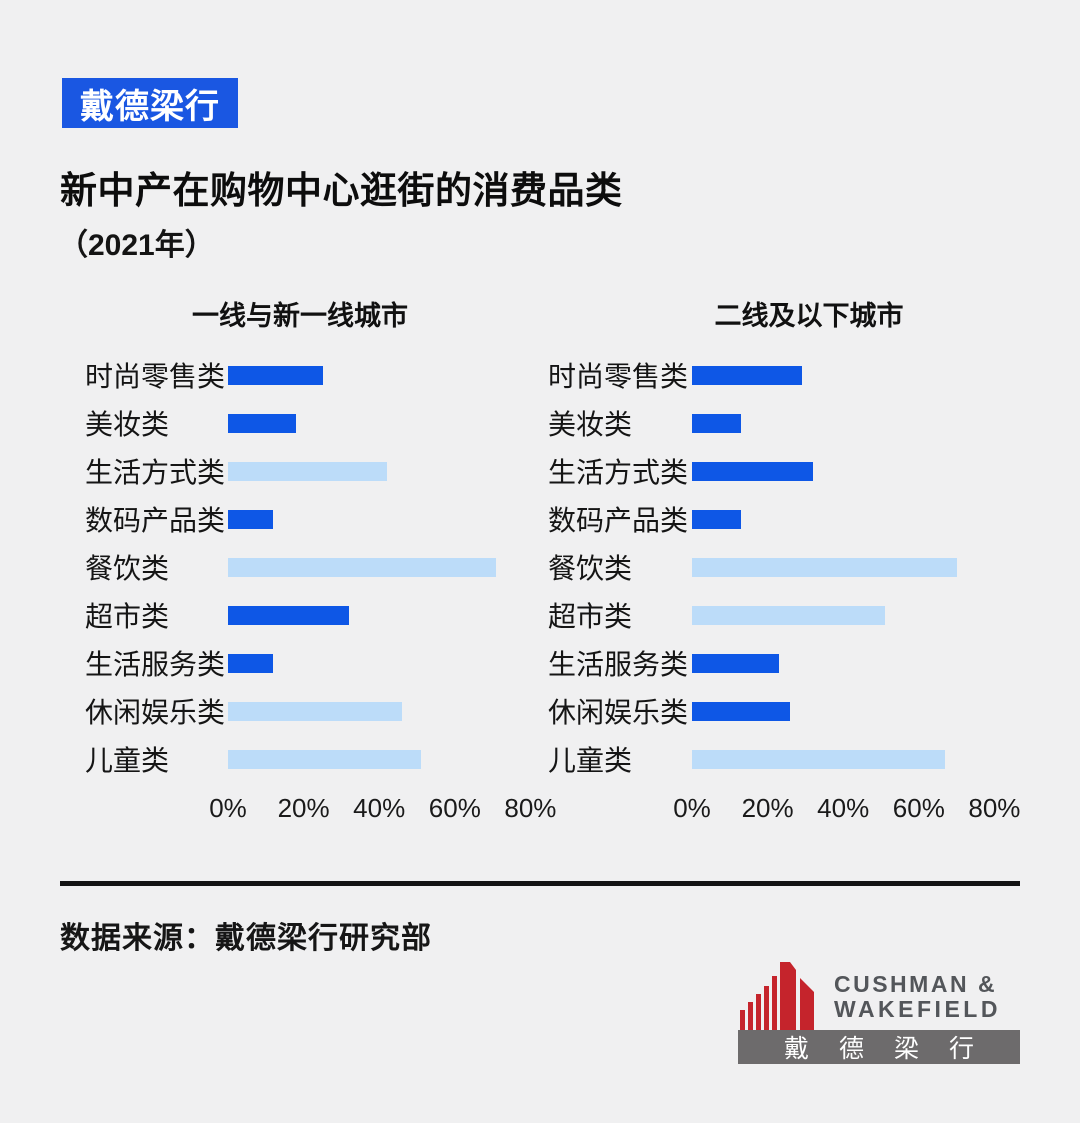  Describe the element at coordinates (879, 1047) in the screenshot. I see `logo-banner: 戴德梁行` at that location.